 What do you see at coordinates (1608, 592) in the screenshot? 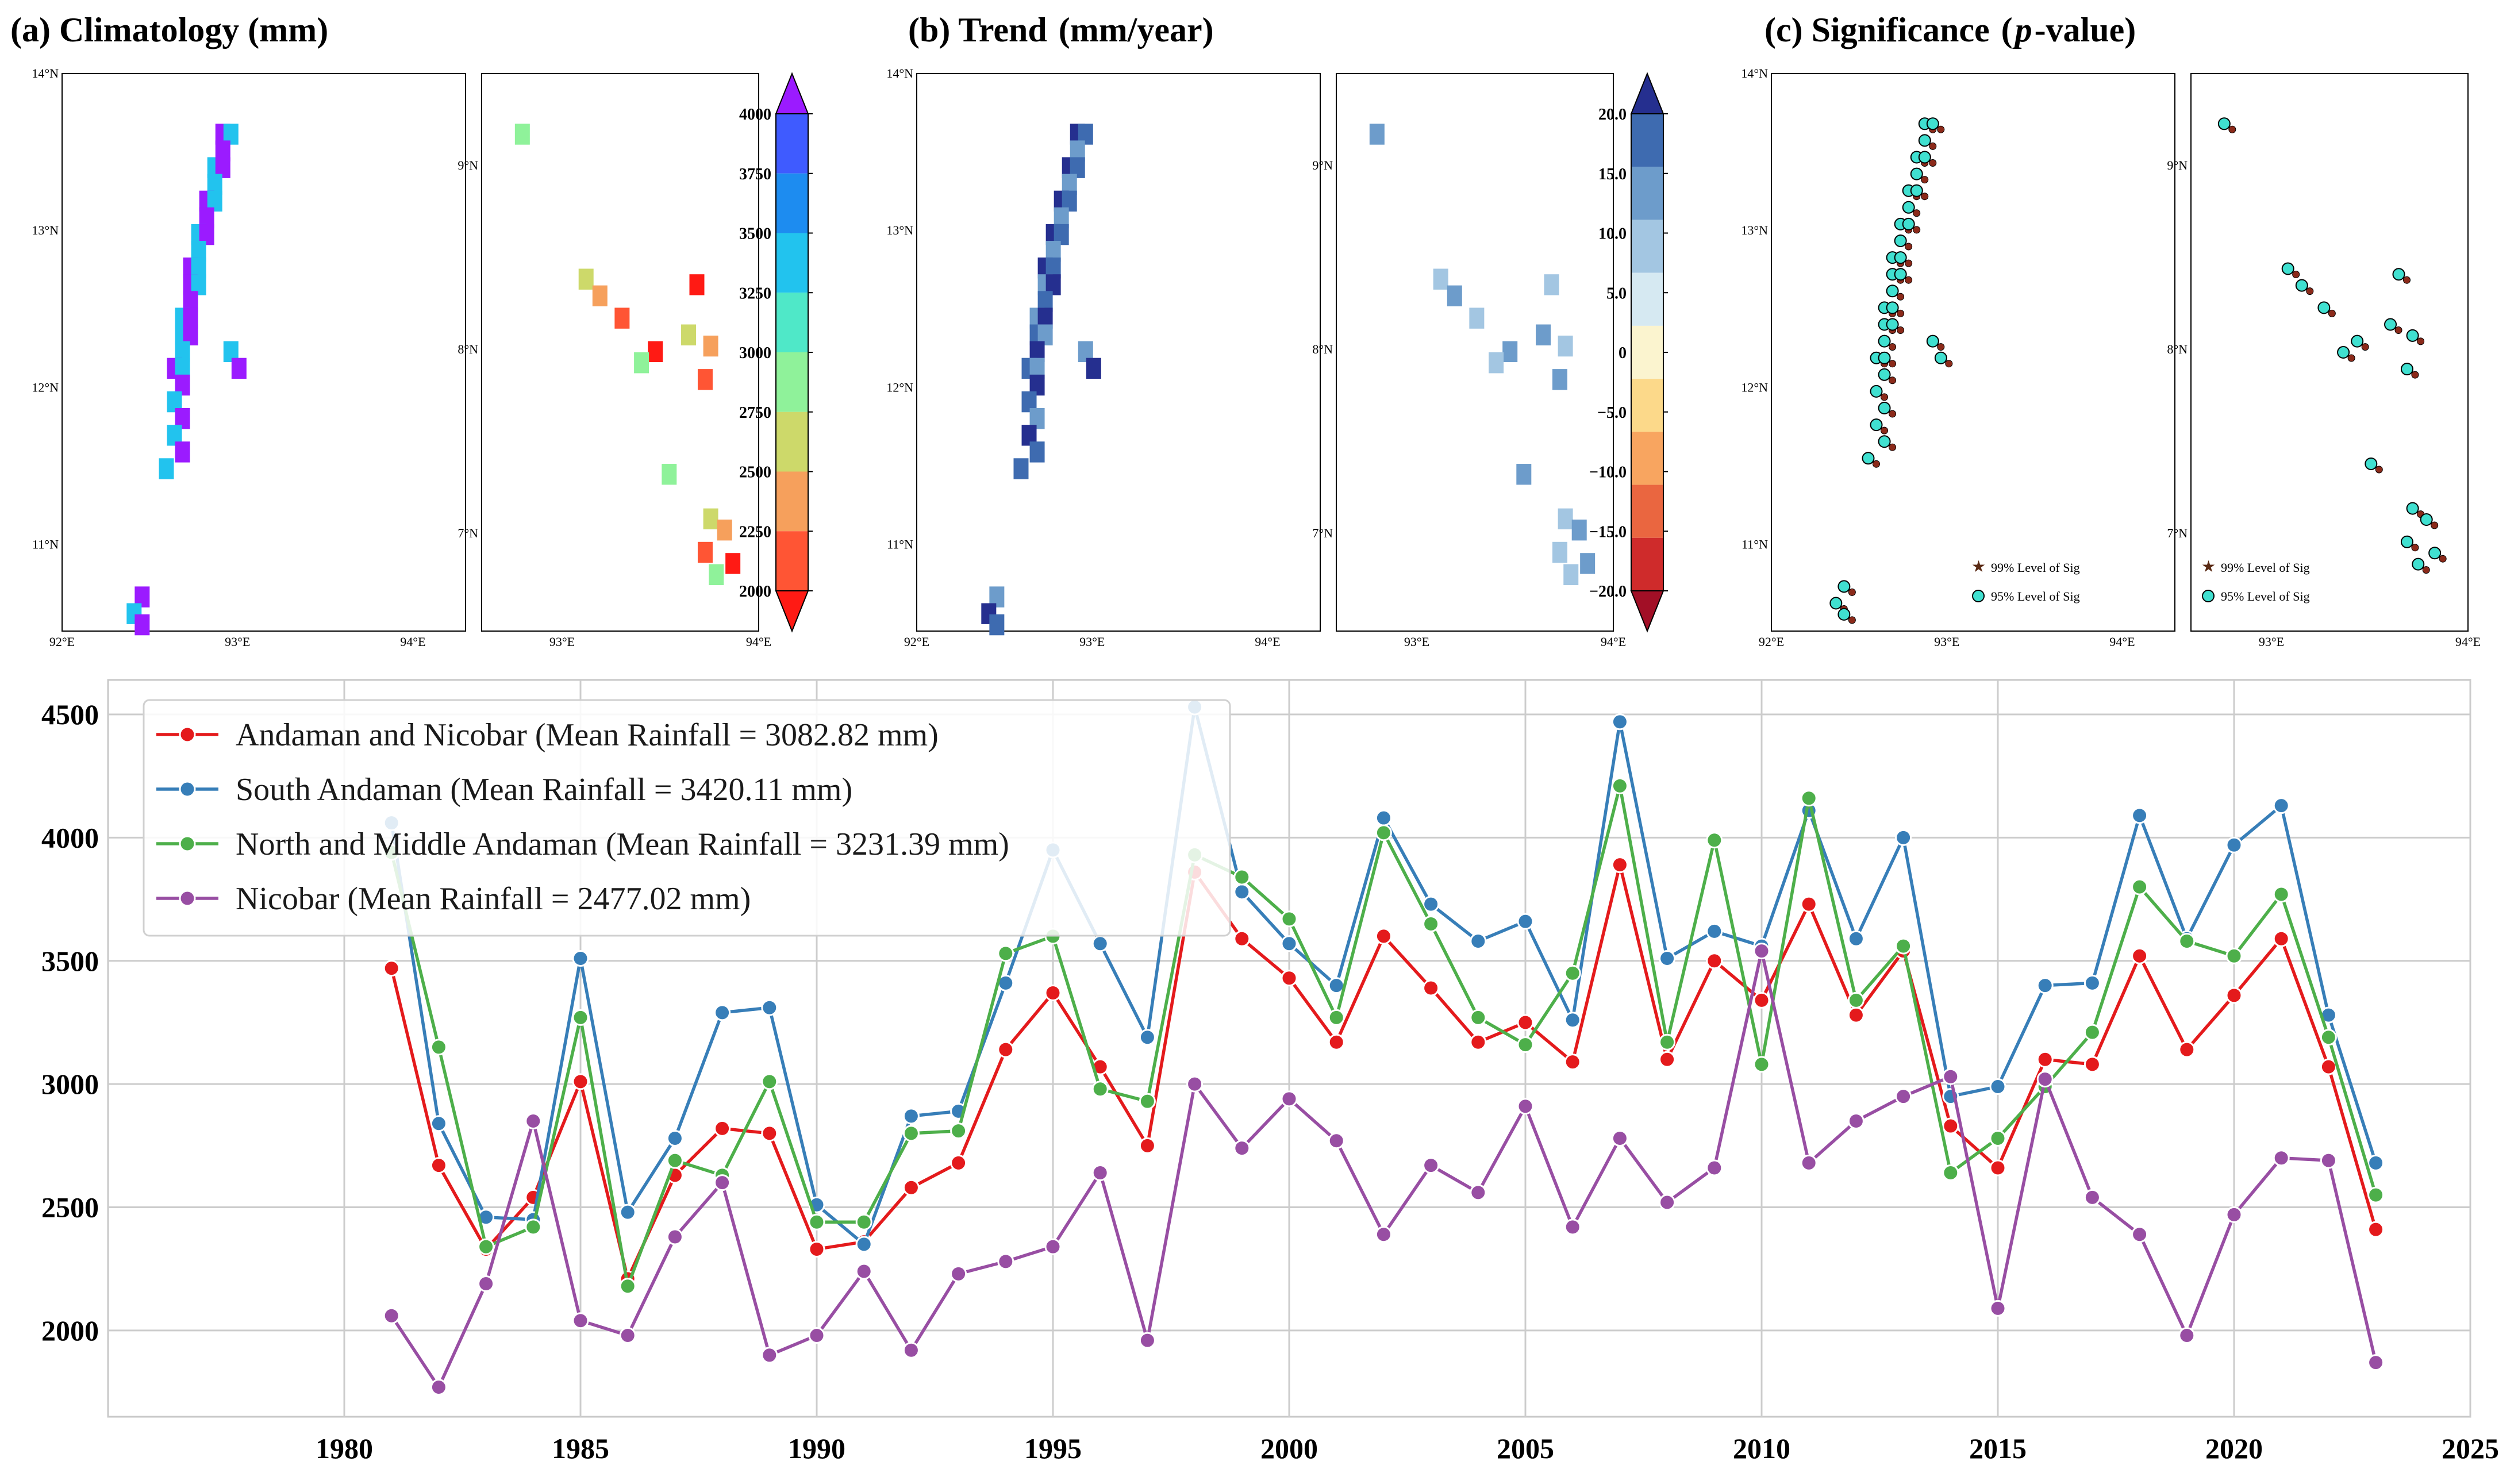
I see `colorbar-label: −20.0` at bounding box center [1608, 592].